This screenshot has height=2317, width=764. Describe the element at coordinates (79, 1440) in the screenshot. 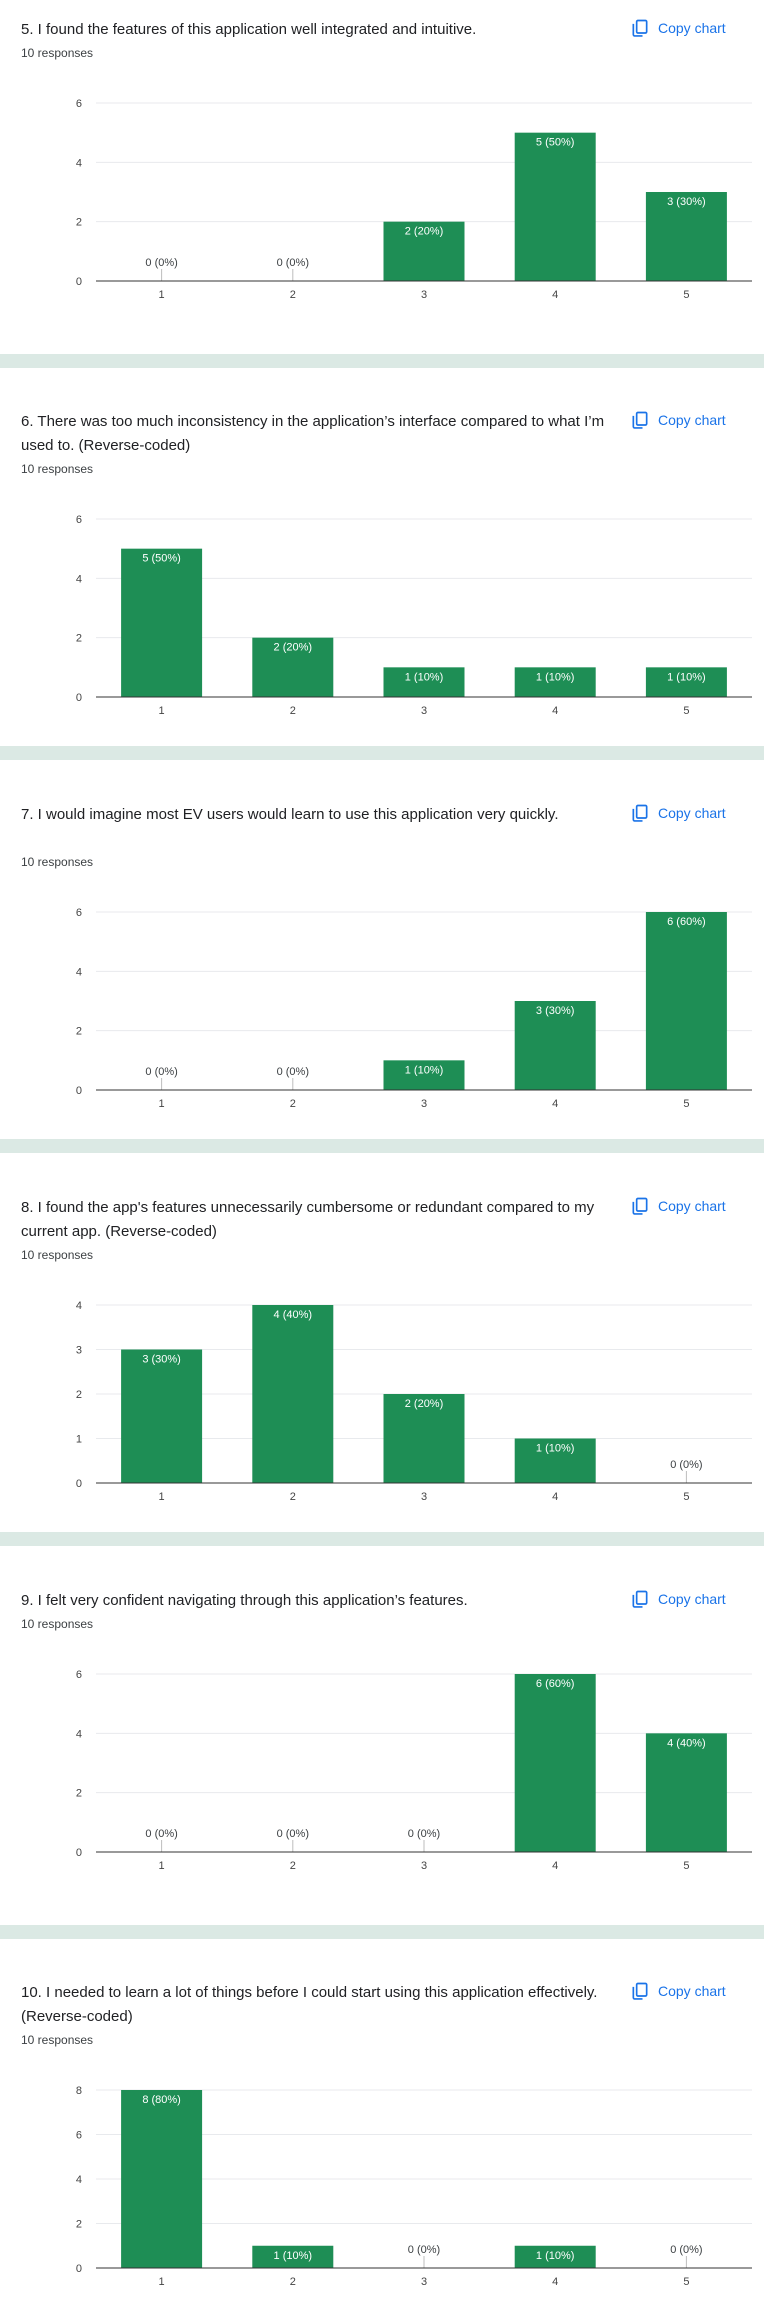

I see `y-tick-label: 1` at that location.